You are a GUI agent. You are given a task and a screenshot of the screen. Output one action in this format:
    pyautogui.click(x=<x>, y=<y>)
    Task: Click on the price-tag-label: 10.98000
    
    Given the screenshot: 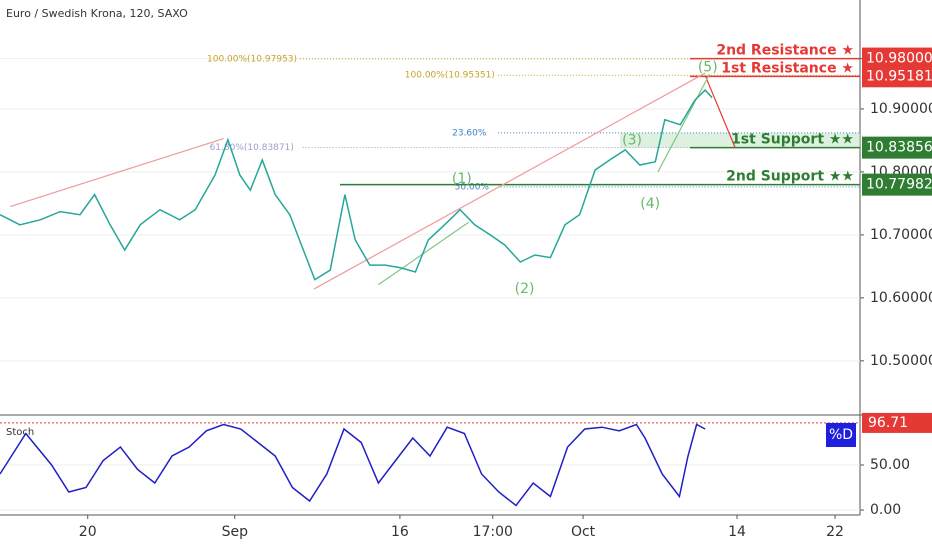 What is the action you would take?
    pyautogui.click(x=899, y=59)
    